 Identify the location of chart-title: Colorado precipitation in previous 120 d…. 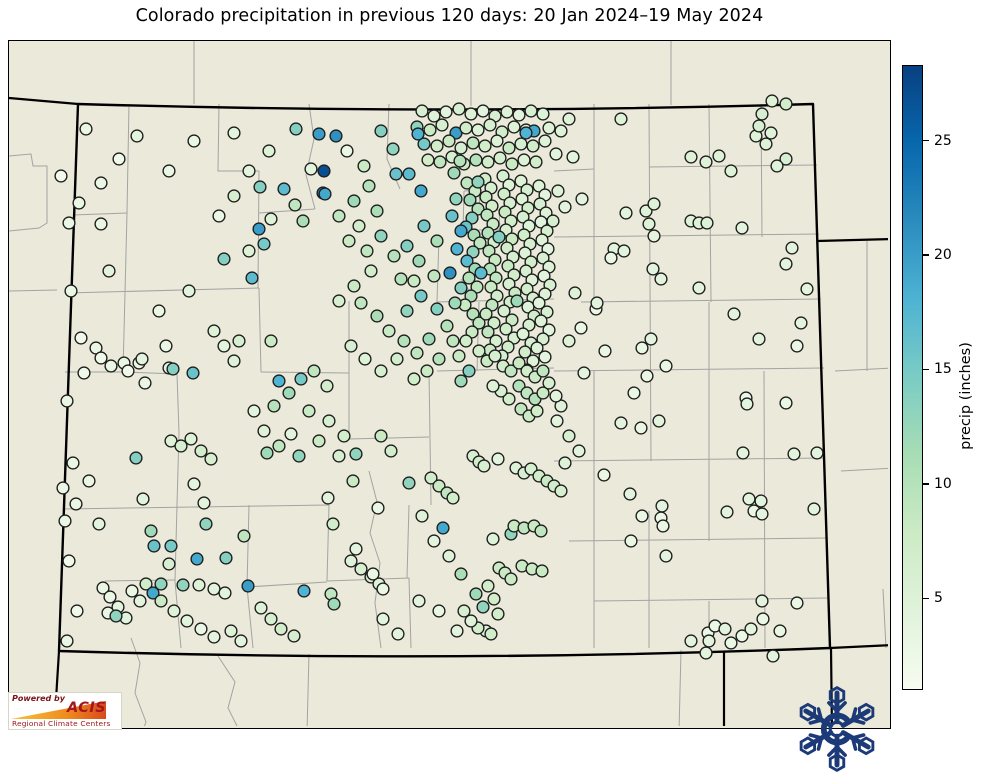
(449, 16).